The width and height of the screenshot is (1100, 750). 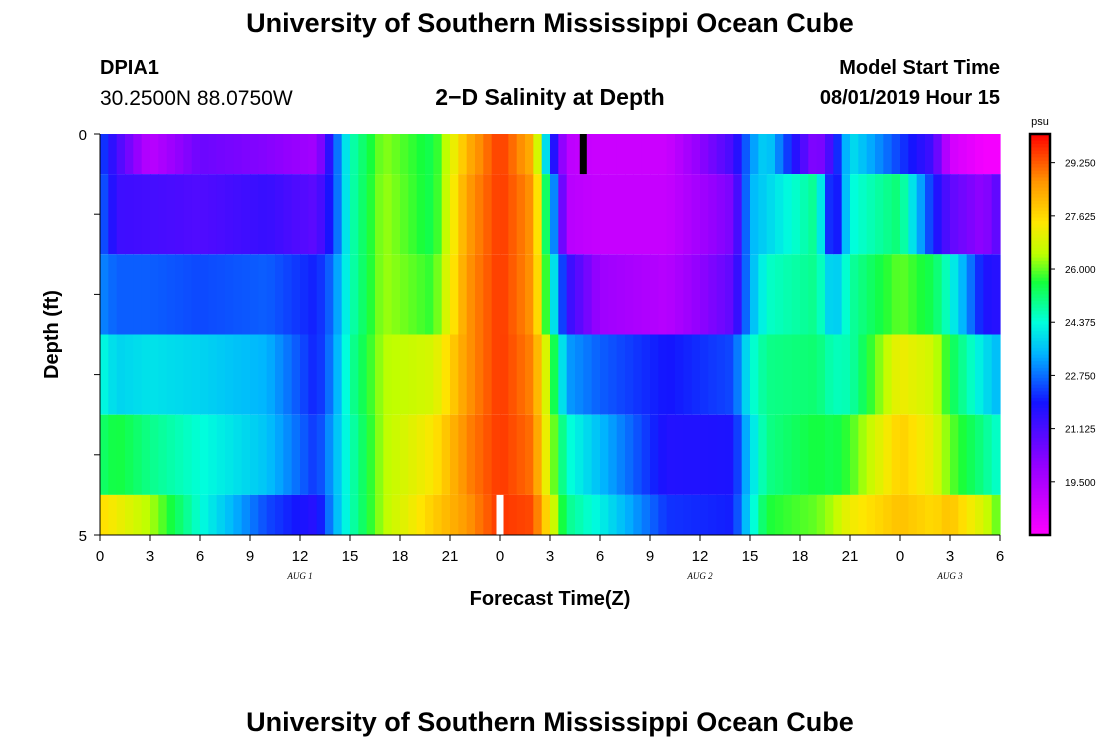 What do you see at coordinates (1040, 122) in the screenshot?
I see `colorbar-unit: psu` at bounding box center [1040, 122].